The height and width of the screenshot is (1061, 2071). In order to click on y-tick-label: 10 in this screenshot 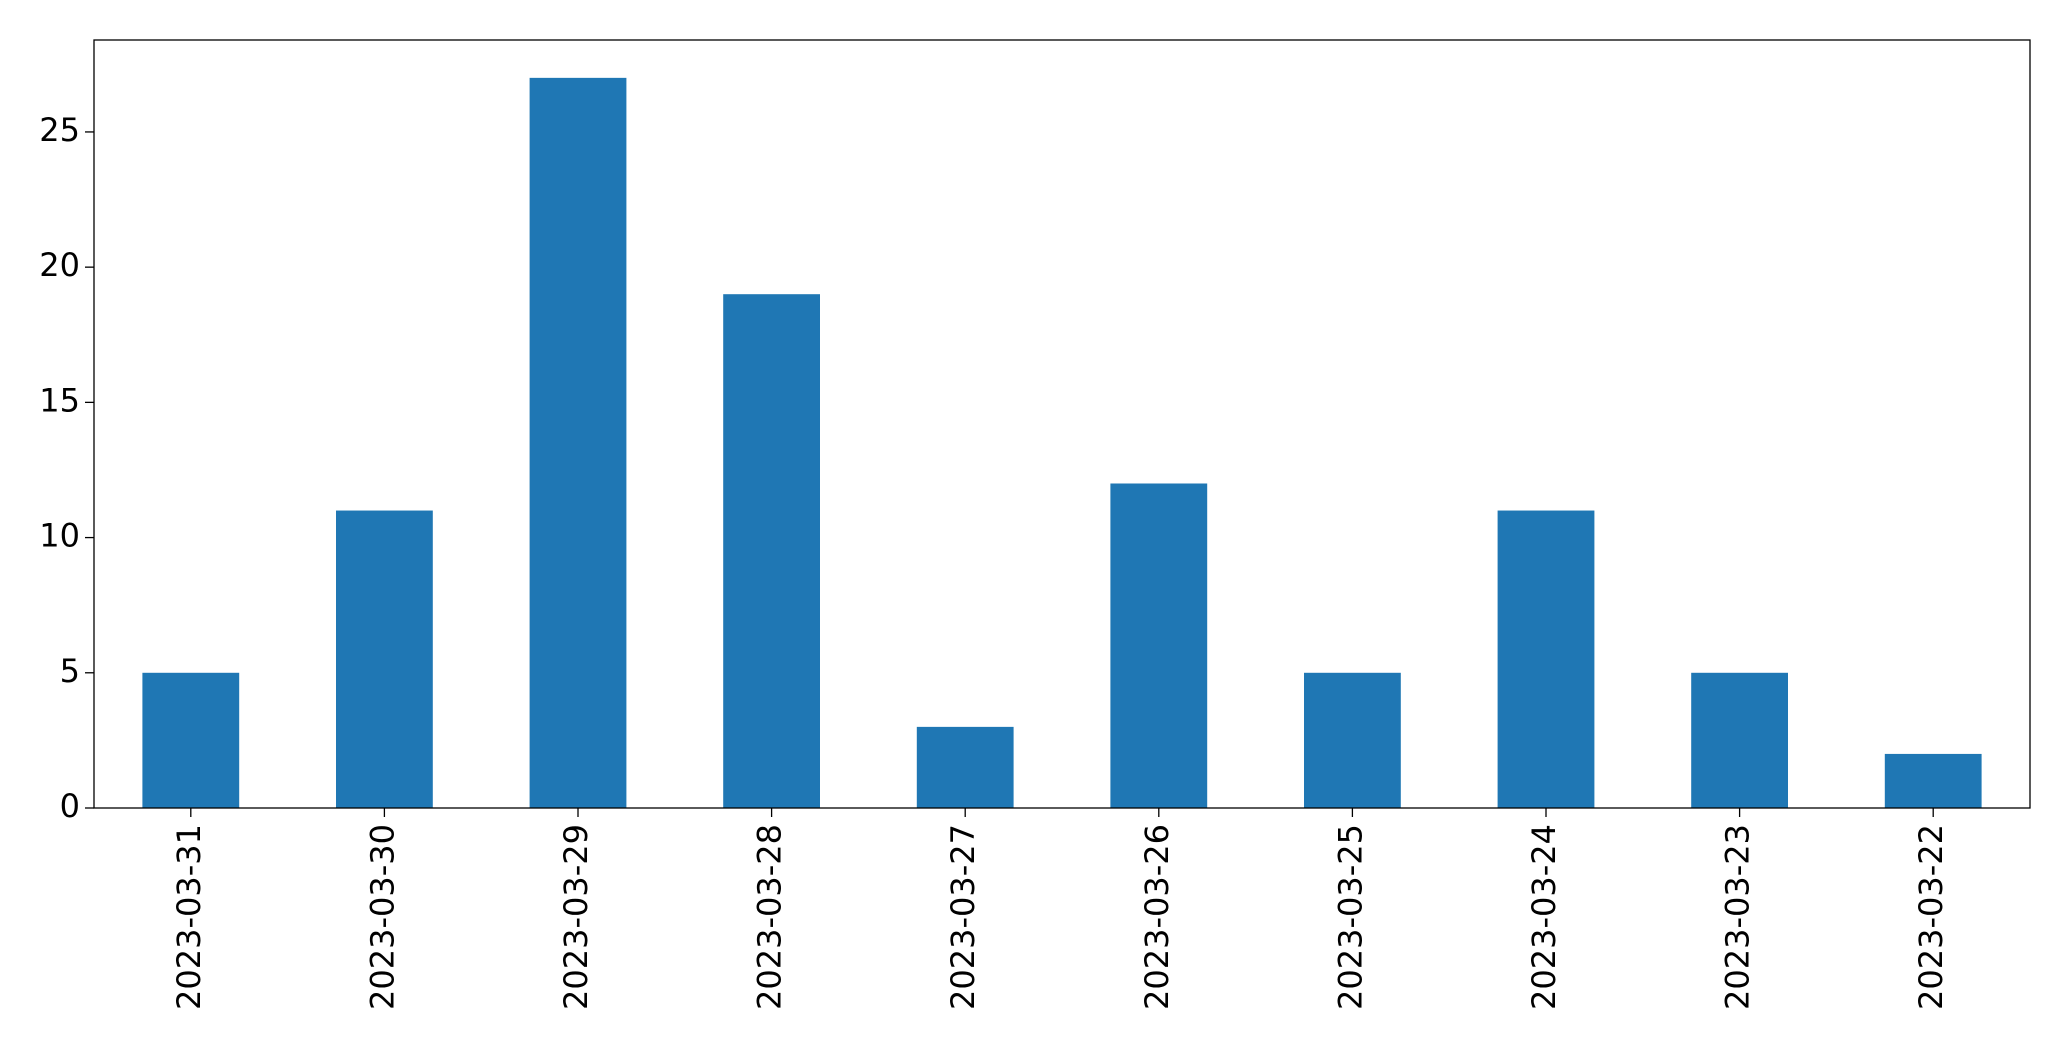, I will do `click(59, 536)`.